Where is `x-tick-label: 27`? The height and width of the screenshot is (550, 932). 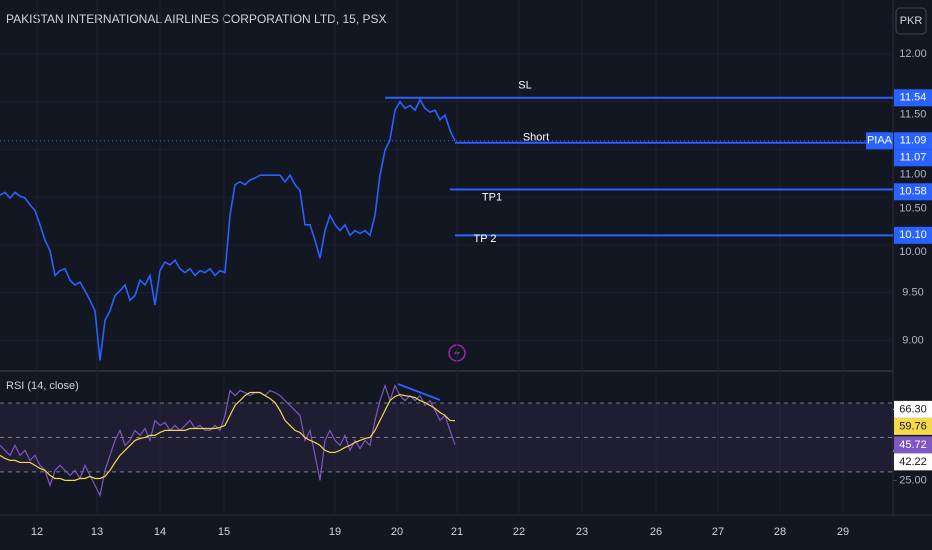
x-tick-label: 27 is located at coordinates (718, 532).